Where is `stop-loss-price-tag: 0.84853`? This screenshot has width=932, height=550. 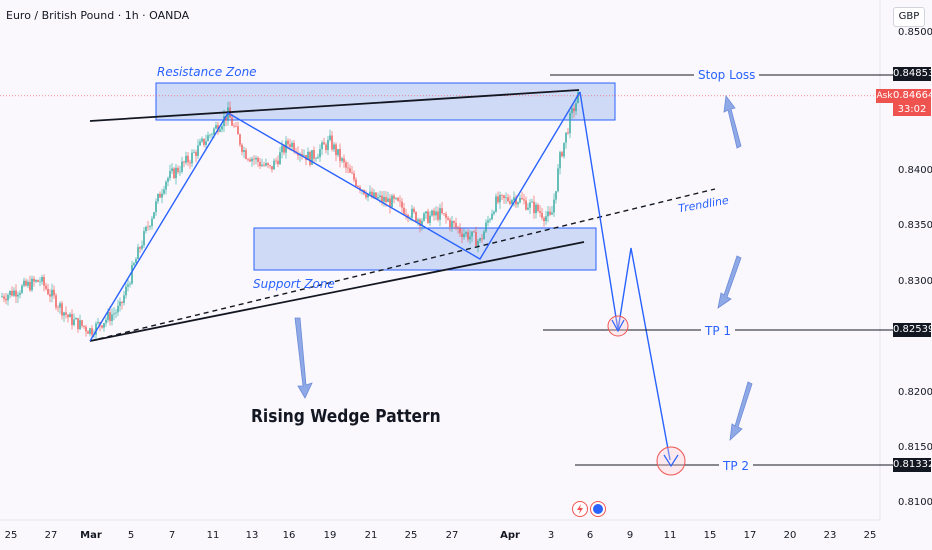 stop-loss-price-tag: 0.84853 is located at coordinates (912, 74).